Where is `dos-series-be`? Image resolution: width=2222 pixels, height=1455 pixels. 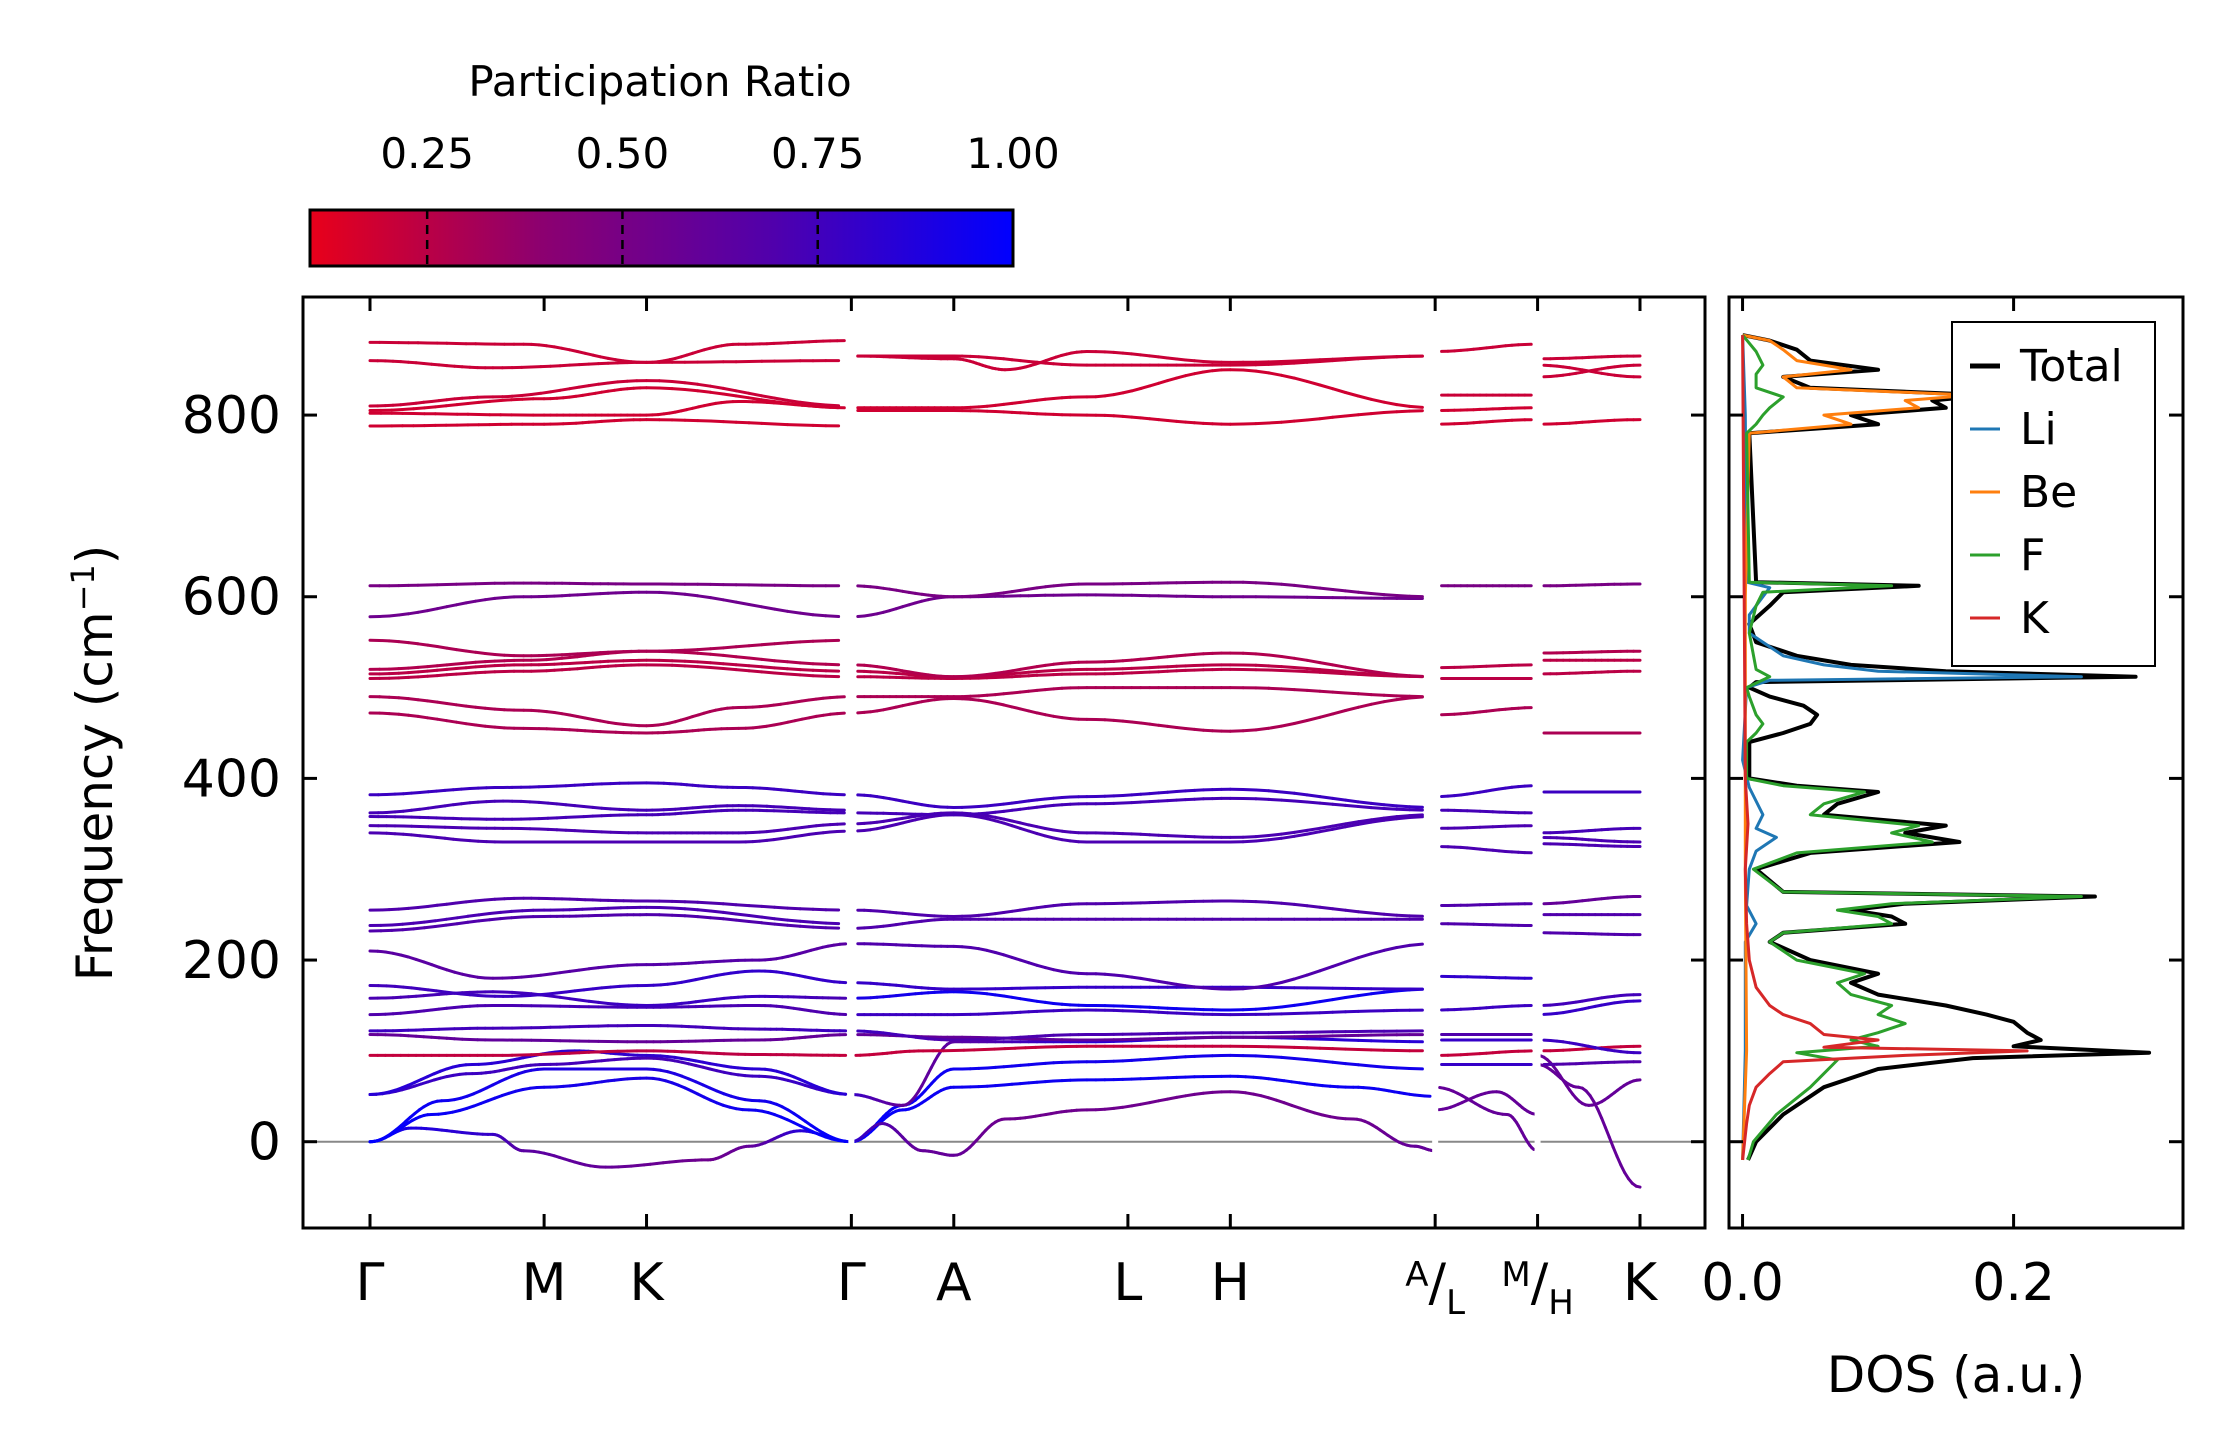 dos-series-be is located at coordinates (1858, 746).